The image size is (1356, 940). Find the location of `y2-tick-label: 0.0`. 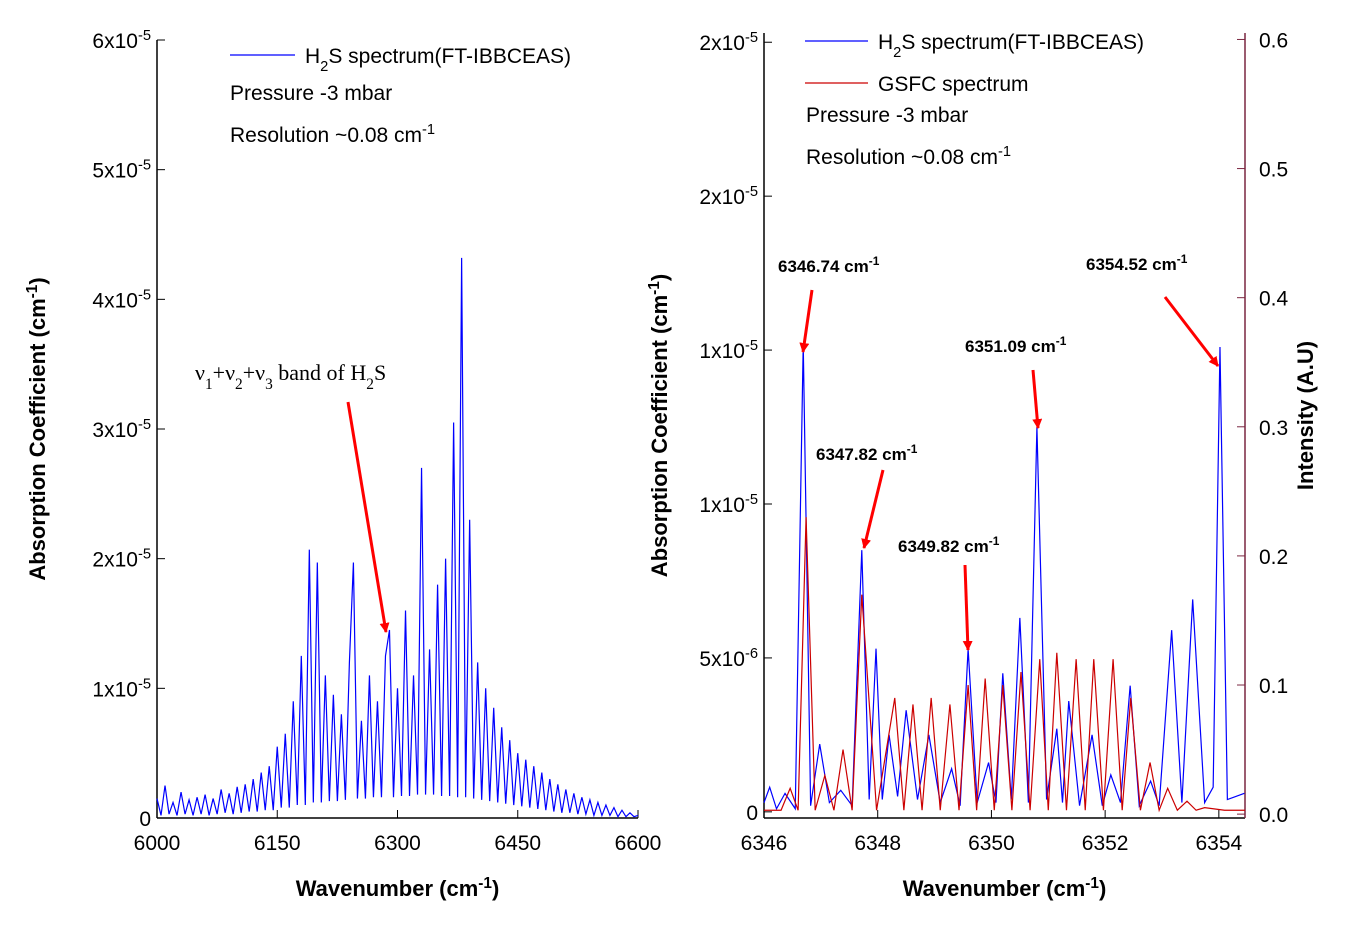

y2-tick-label: 0.0 is located at coordinates (1273, 815).